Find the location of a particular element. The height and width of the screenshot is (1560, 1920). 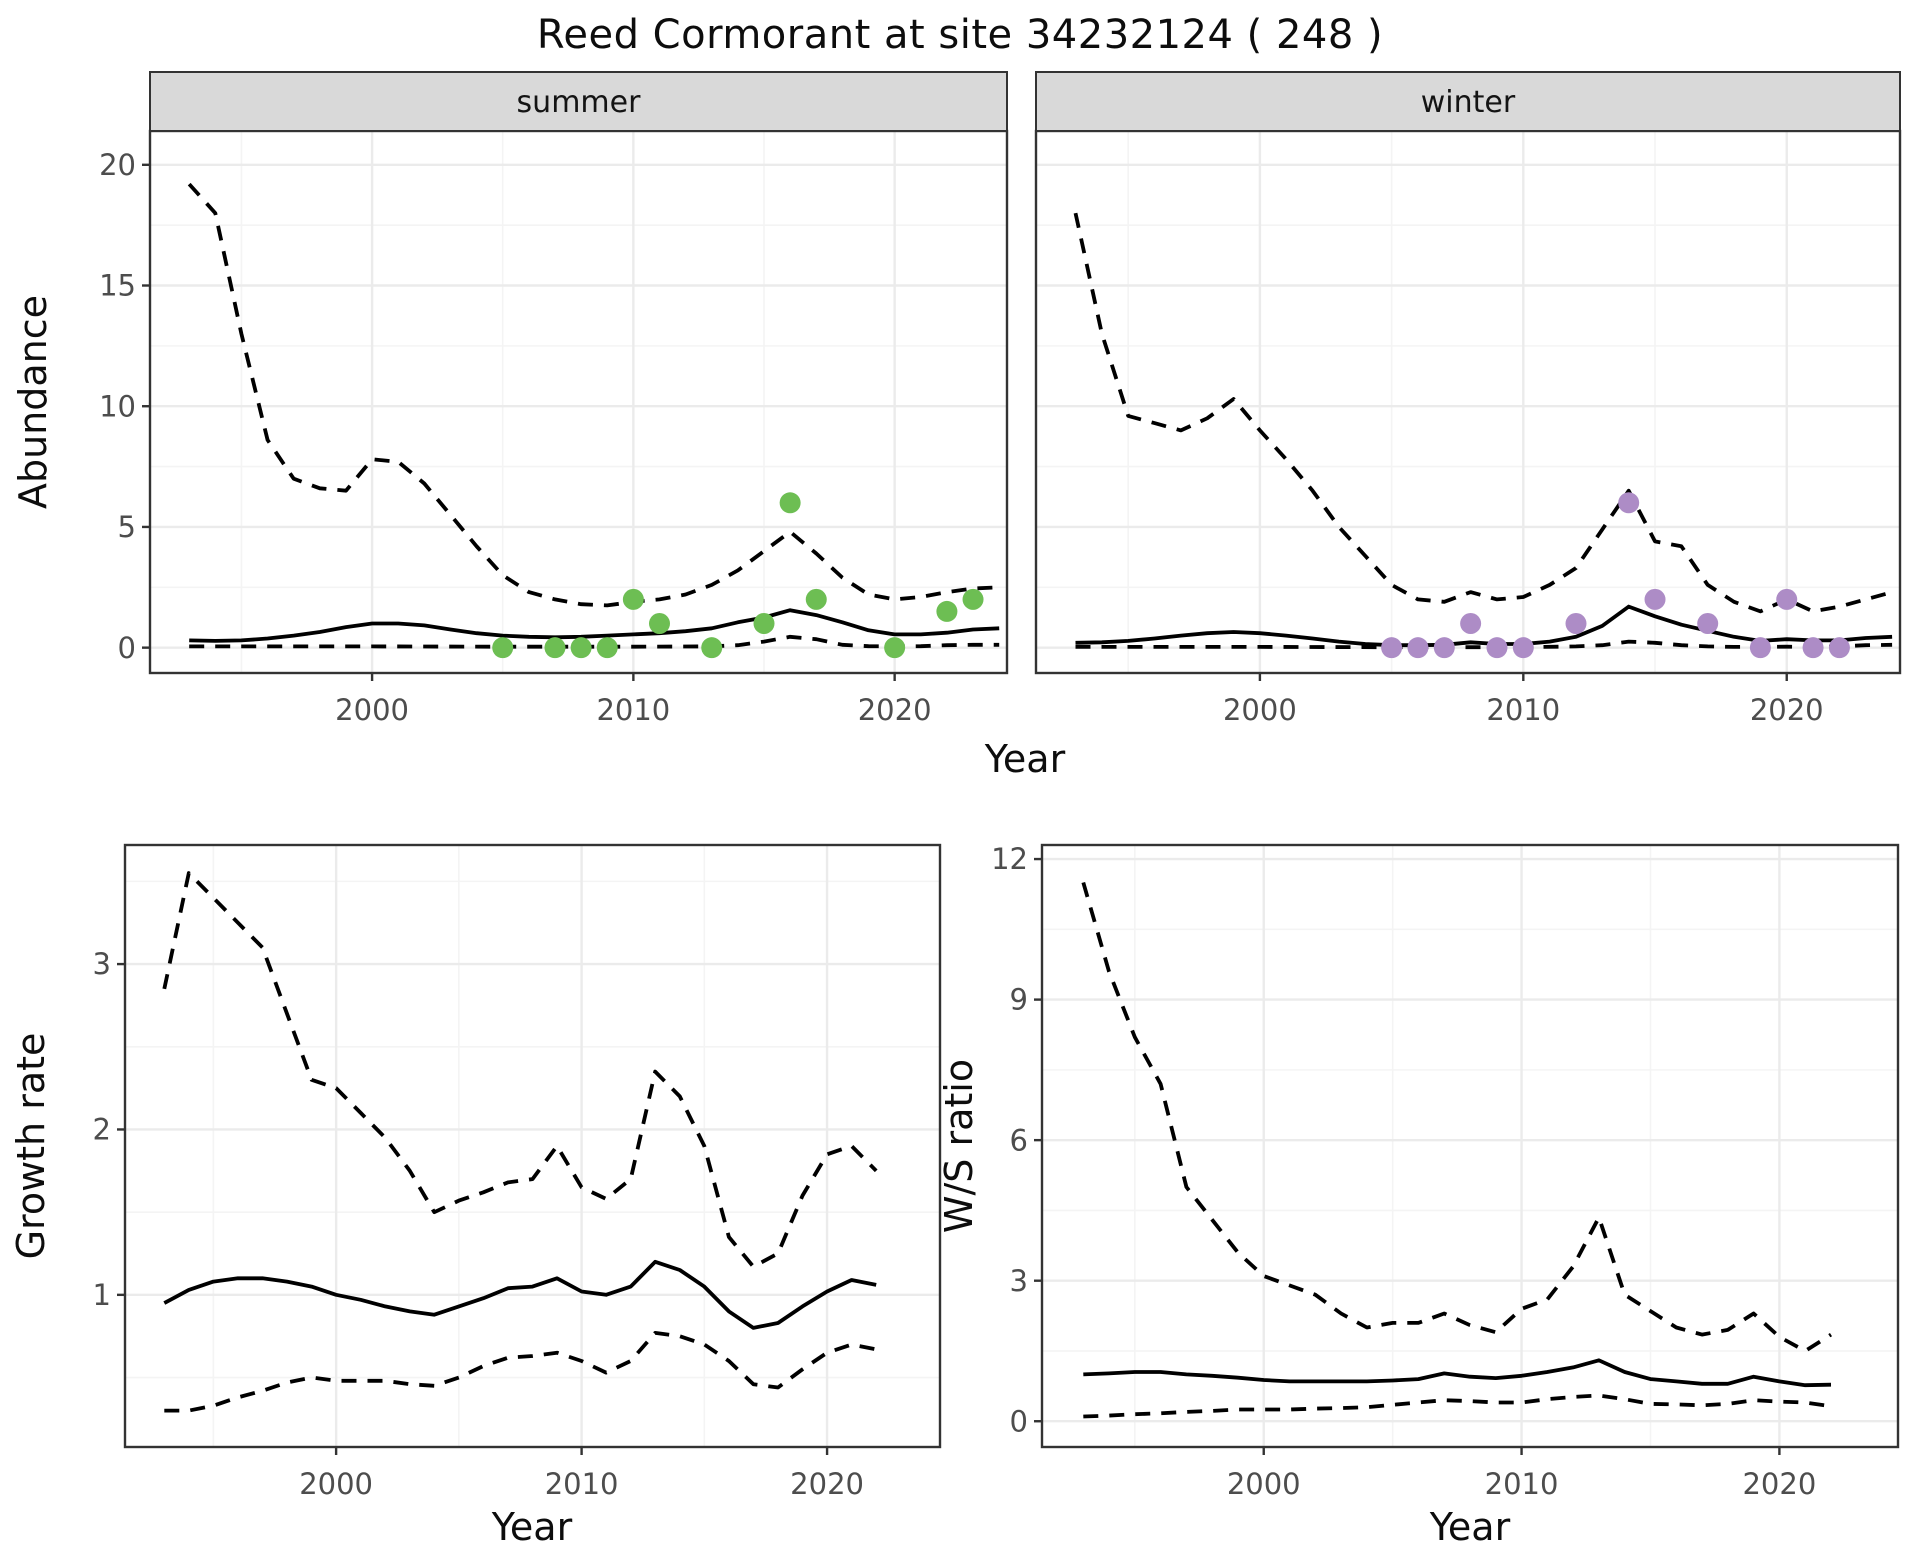

plot-title: Reed Cormorant at site 34232124 ( 248 ) is located at coordinates (960, 35).